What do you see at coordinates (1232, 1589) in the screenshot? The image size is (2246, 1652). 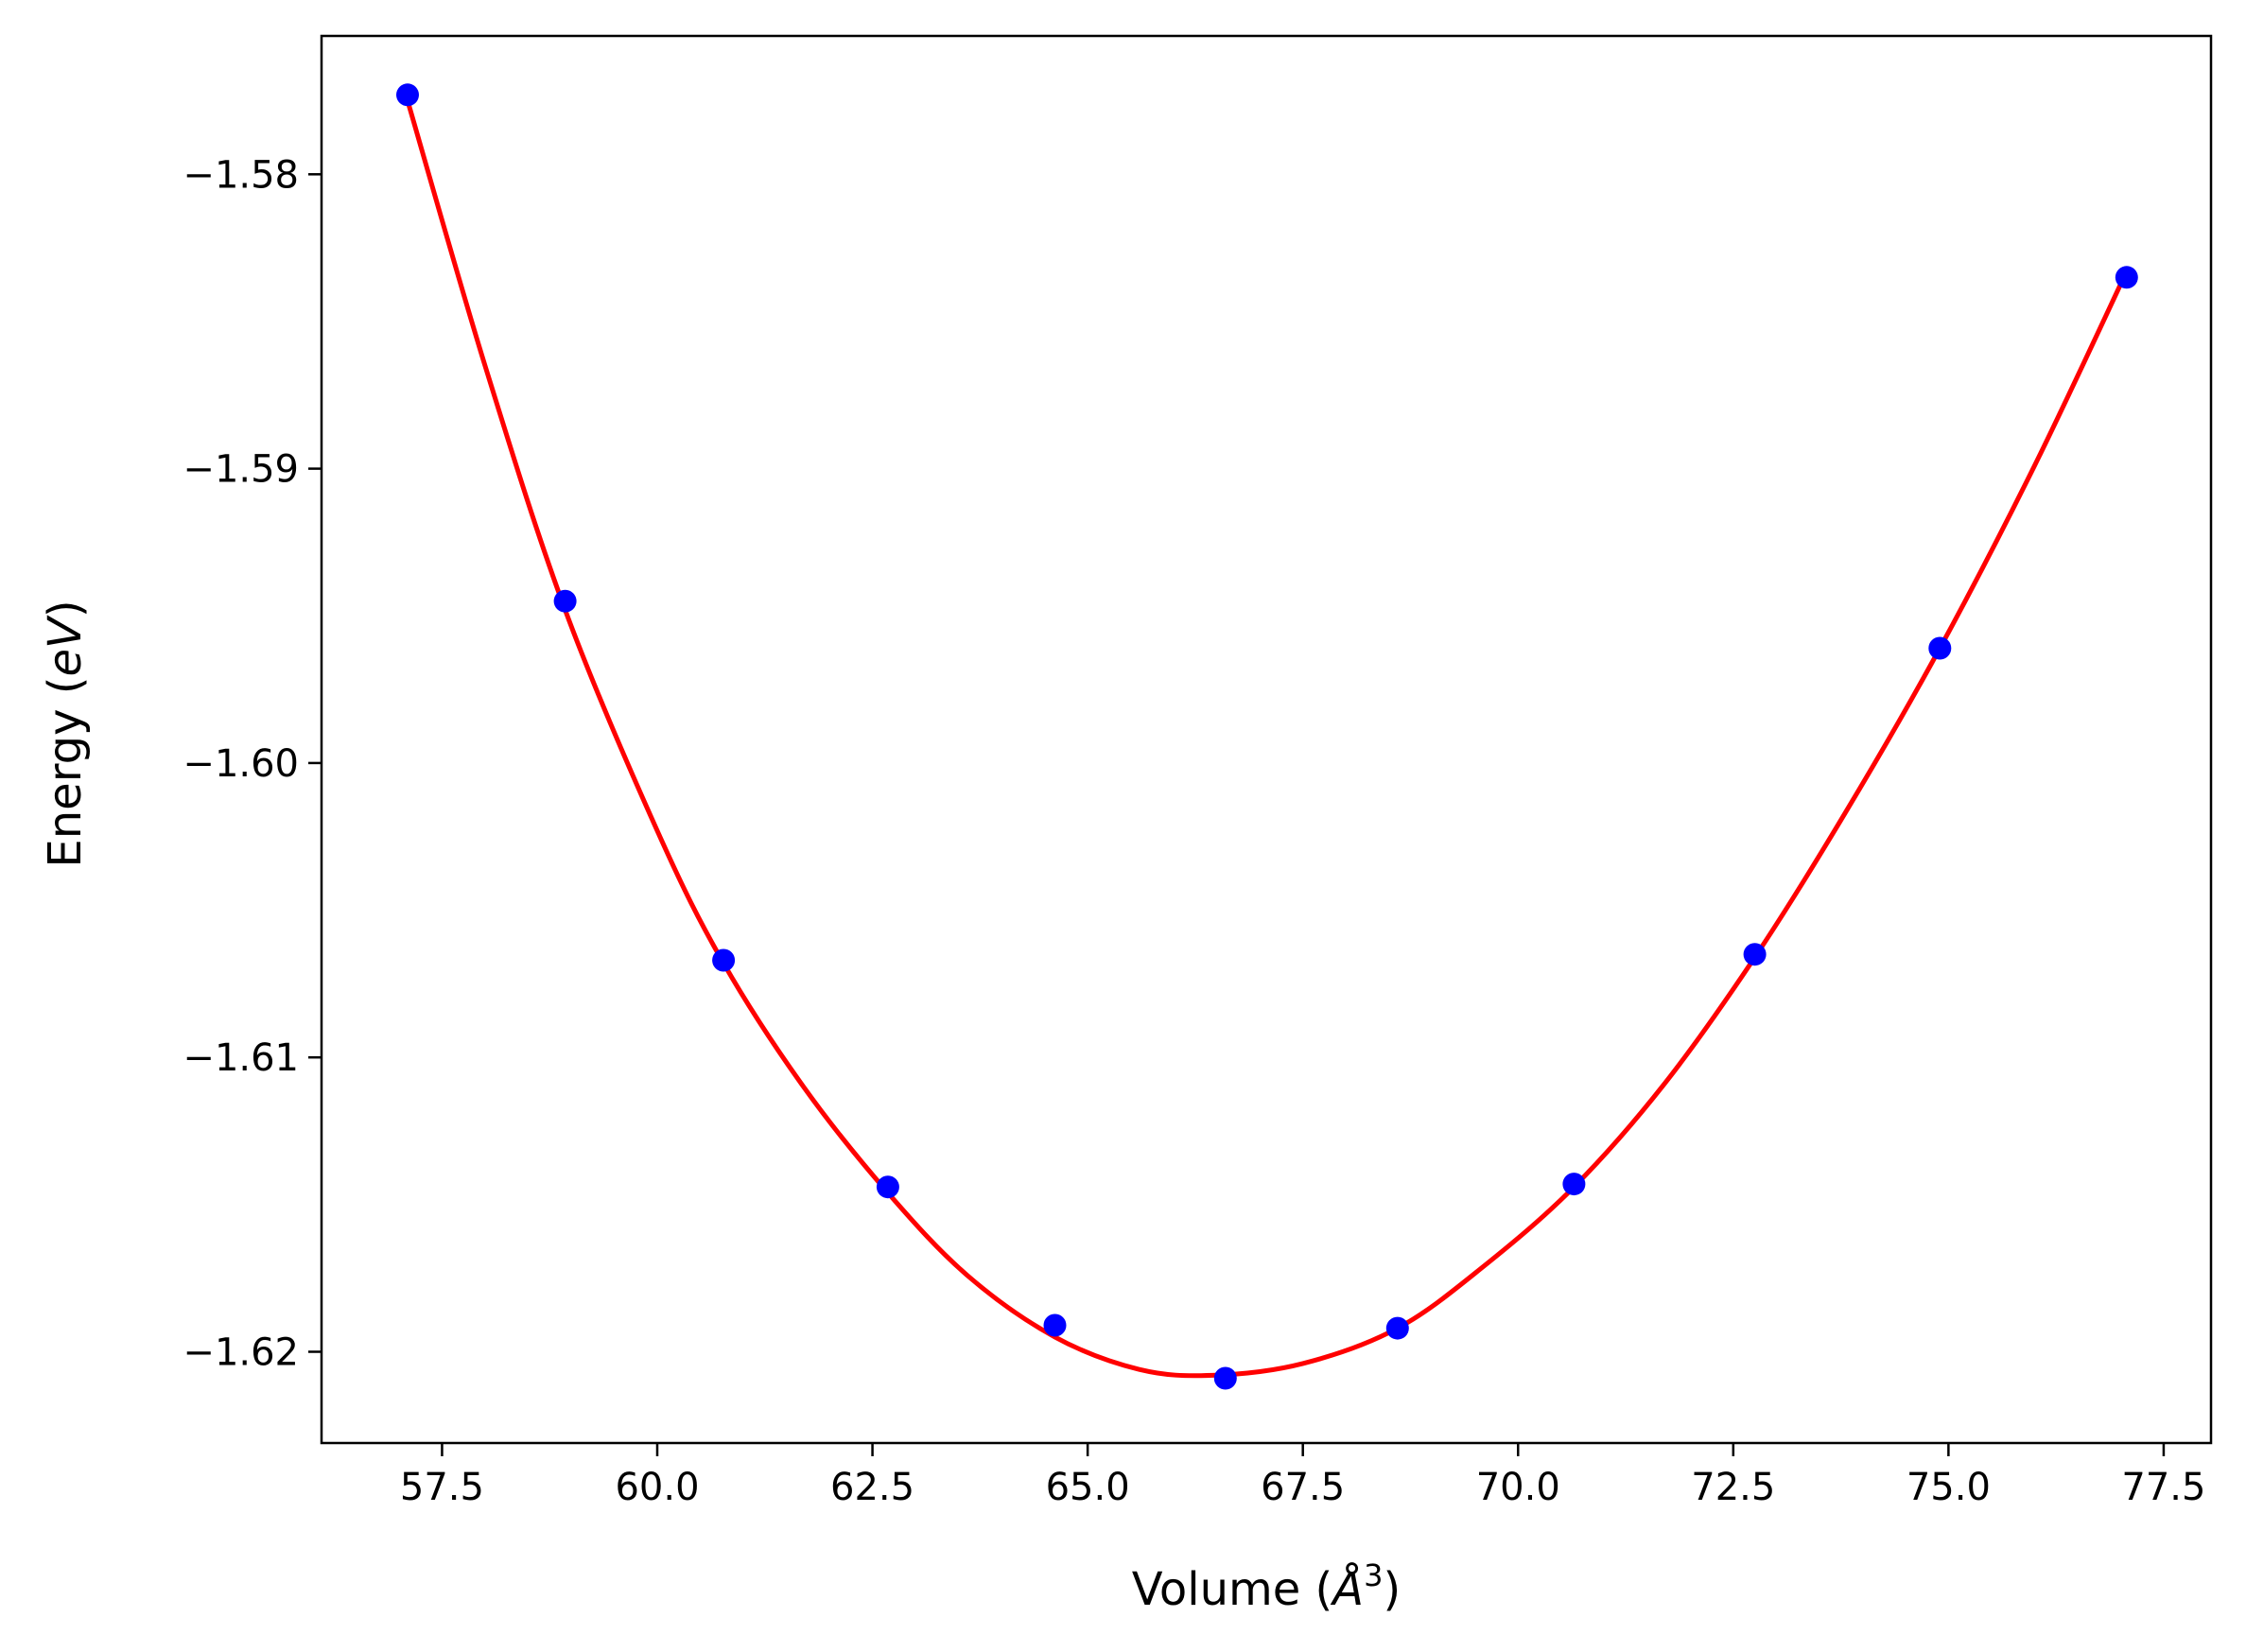 I see `x-axis-label-main: Volume (` at bounding box center [1232, 1589].